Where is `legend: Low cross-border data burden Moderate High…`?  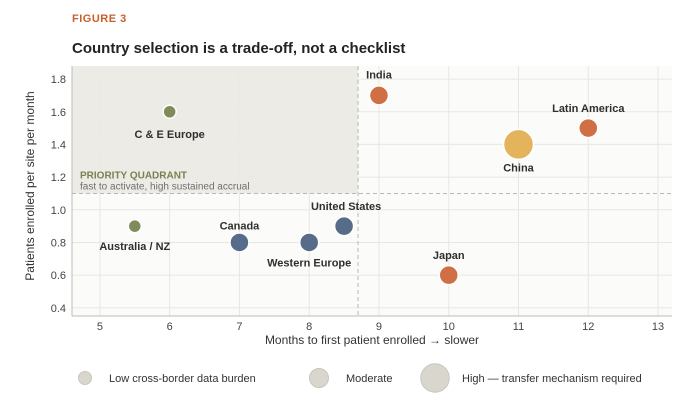 legend: Low cross-border data burden Moderate High… is located at coordinates (360, 378).